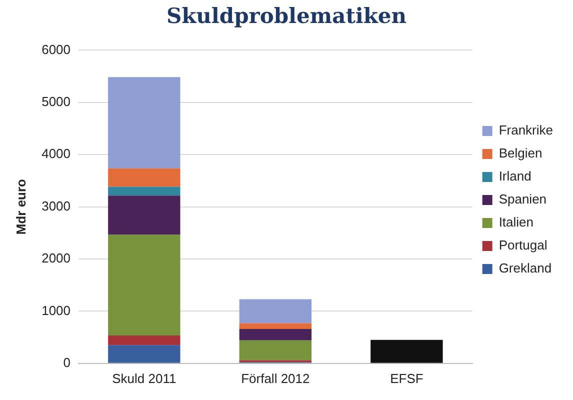 The width and height of the screenshot is (573, 400). I want to click on y-axis-title: Mdr euro, so click(20, 206).